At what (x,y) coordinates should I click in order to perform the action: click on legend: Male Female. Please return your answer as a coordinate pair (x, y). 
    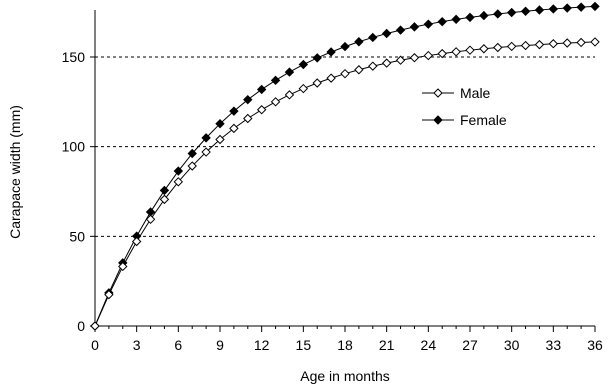
    Looking at the image, I should click on (464, 106).